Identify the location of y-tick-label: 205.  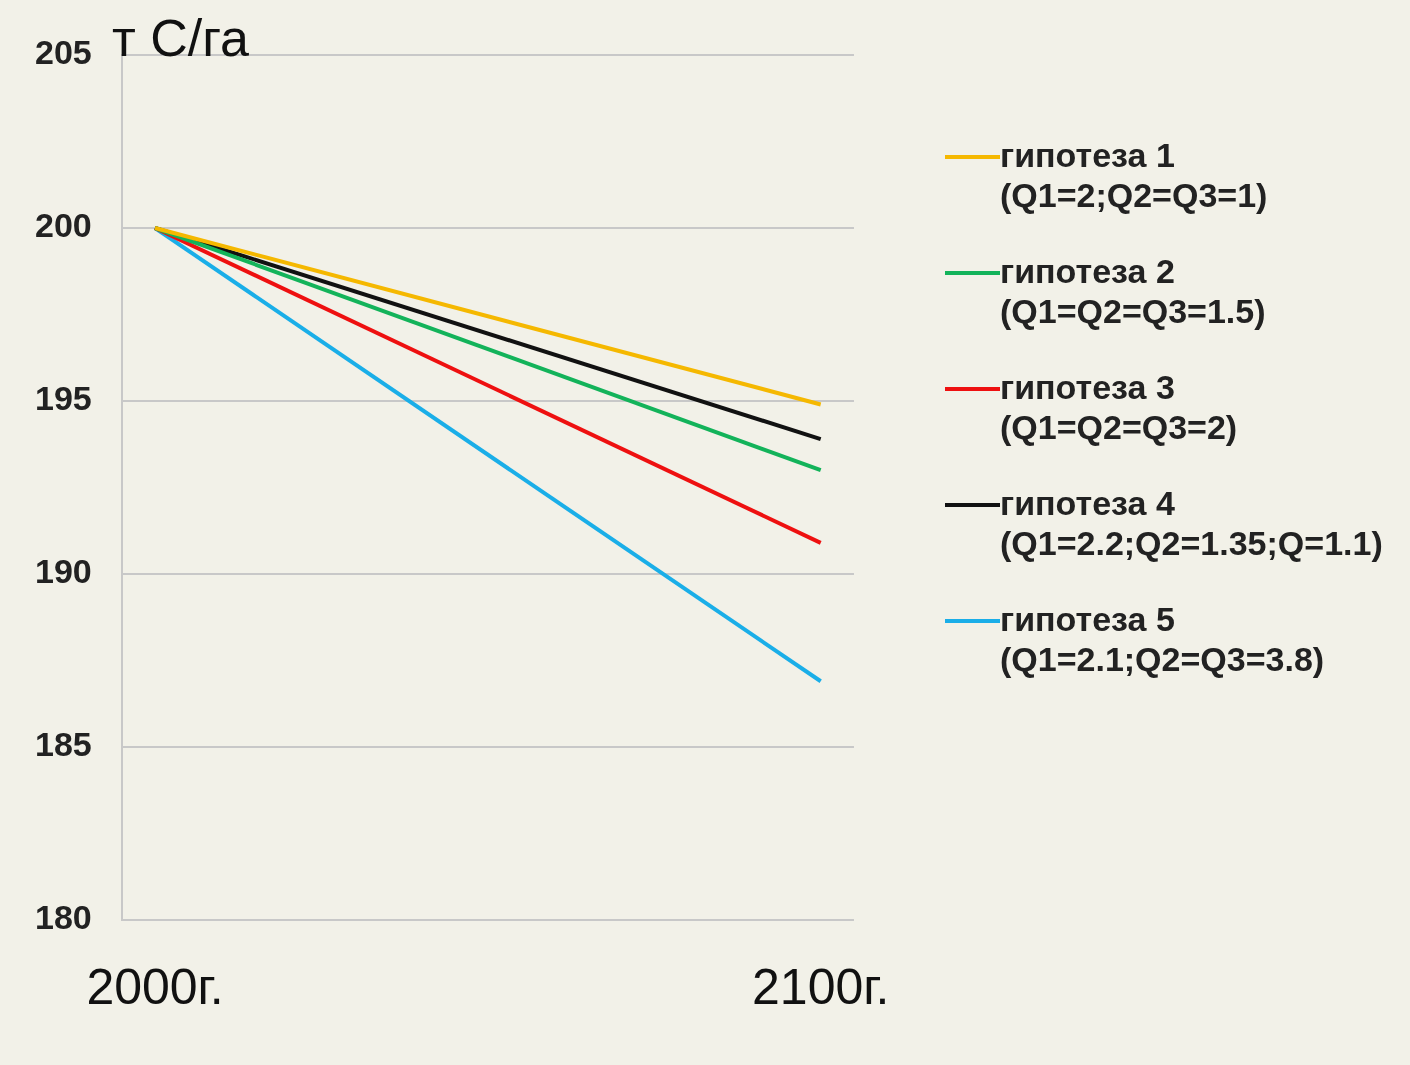
(63, 52).